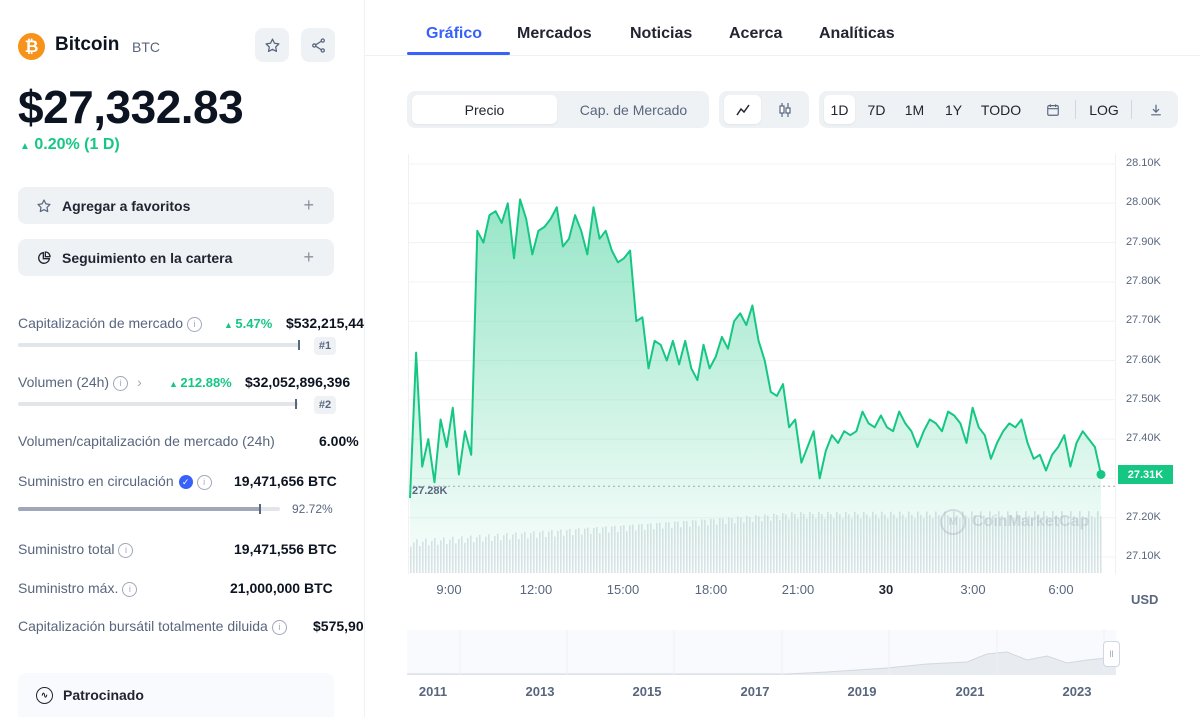  What do you see at coordinates (338, 626) in the screenshot?
I see `fdv-value: $575,90` at bounding box center [338, 626].